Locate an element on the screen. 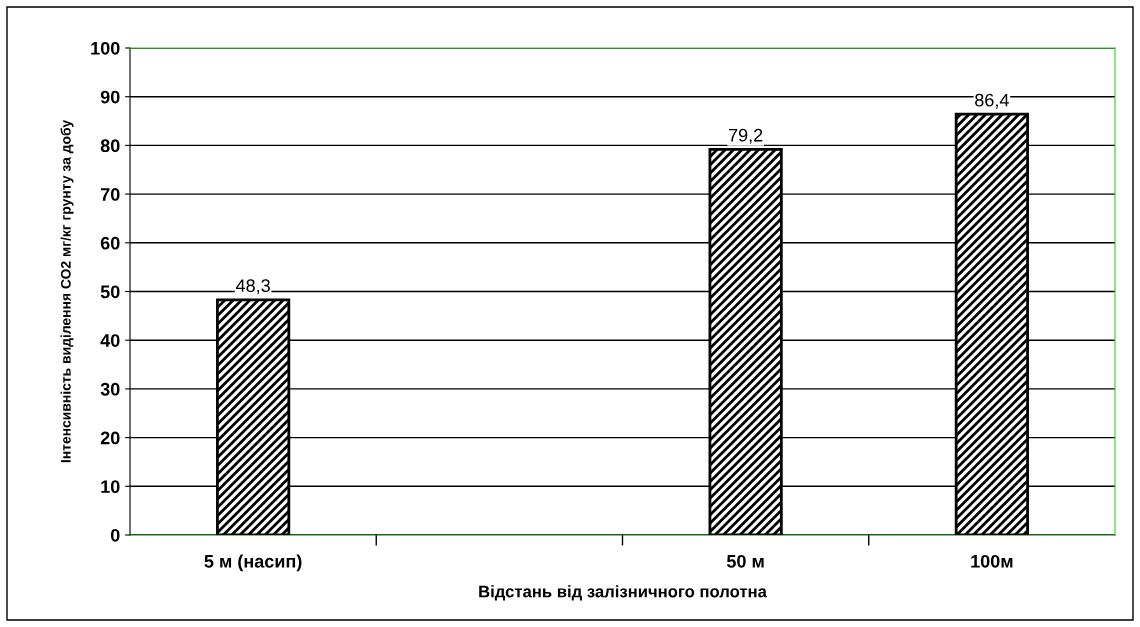 Image resolution: width=1140 pixels, height=627 pixels. y-tick-label: 0 is located at coordinates (115, 535).